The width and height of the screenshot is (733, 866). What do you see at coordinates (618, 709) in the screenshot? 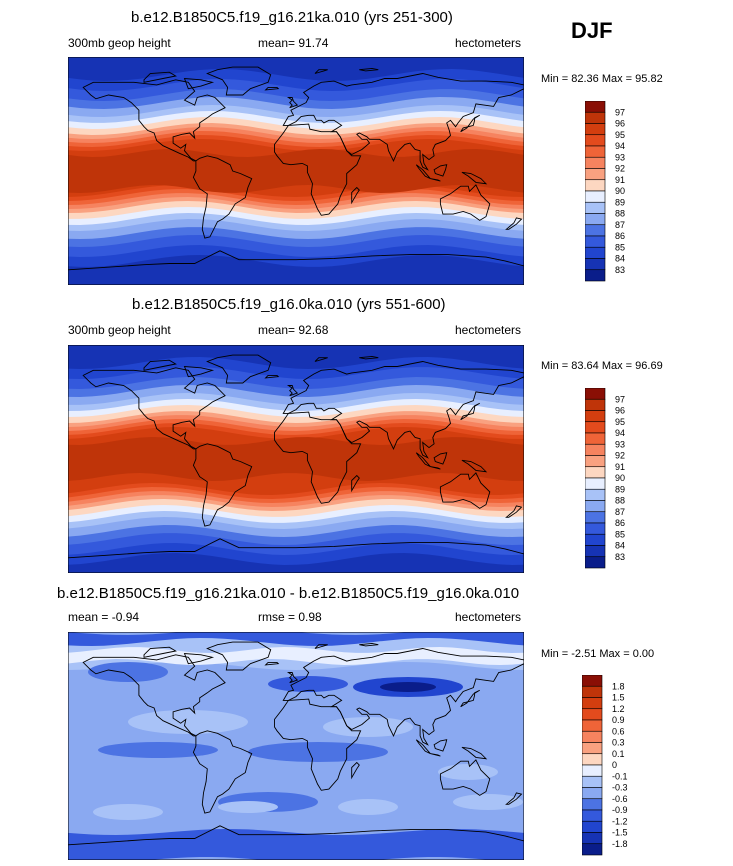
I see `colorbar-tick-label: 1.2` at bounding box center [618, 709].